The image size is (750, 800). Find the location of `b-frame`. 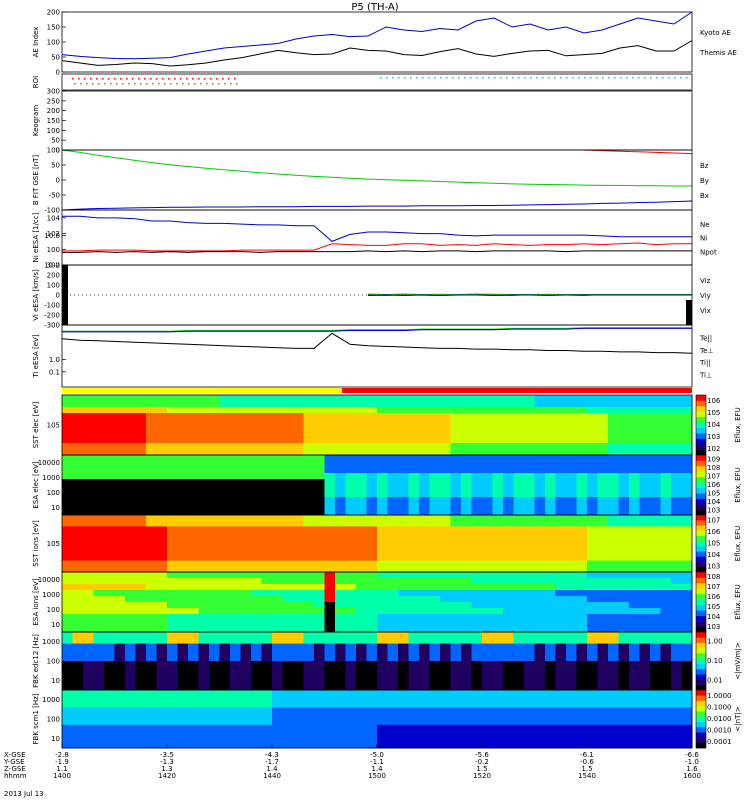

b-frame is located at coordinates (377, 180).